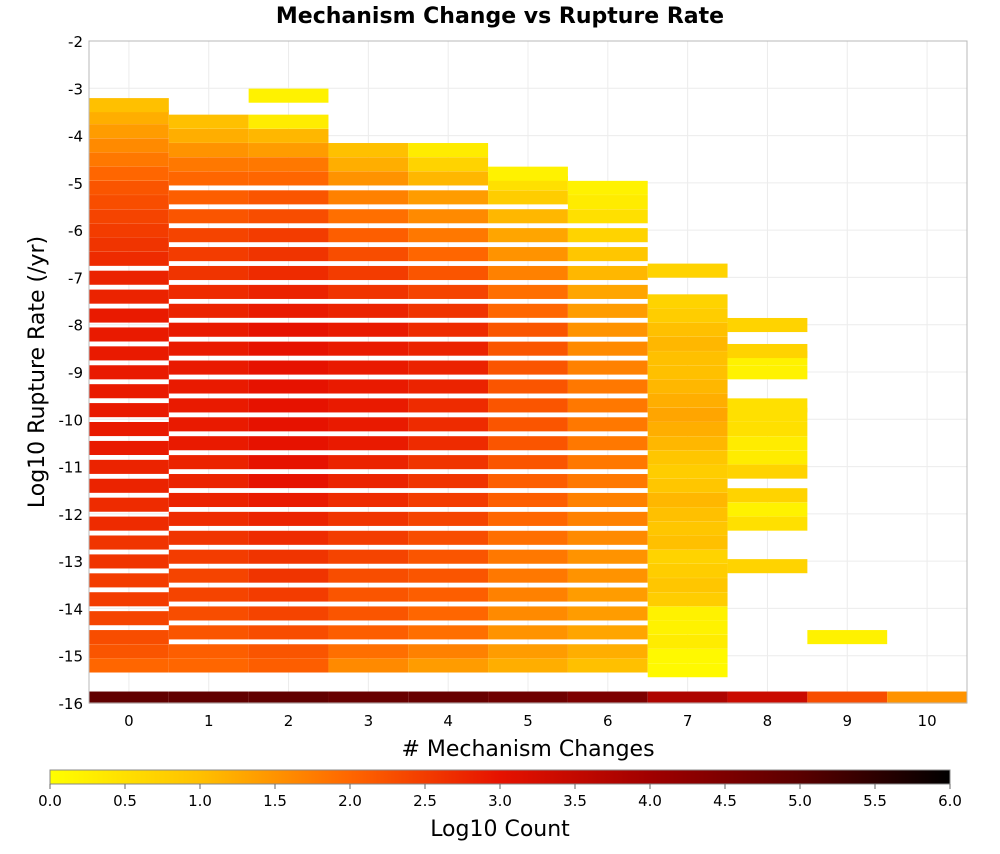 Image resolution: width=1000 pixels, height=854 pixels. I want to click on colorbar-label: Log10 Count, so click(500, 829).